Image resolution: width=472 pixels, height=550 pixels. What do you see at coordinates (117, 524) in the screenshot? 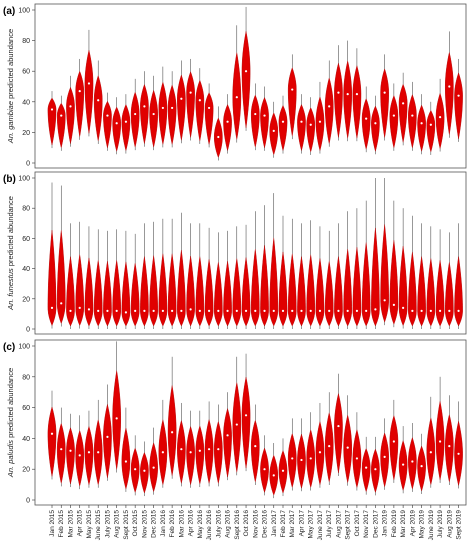
I see `x-tick-label: Aug 2015` at bounding box center [117, 524].